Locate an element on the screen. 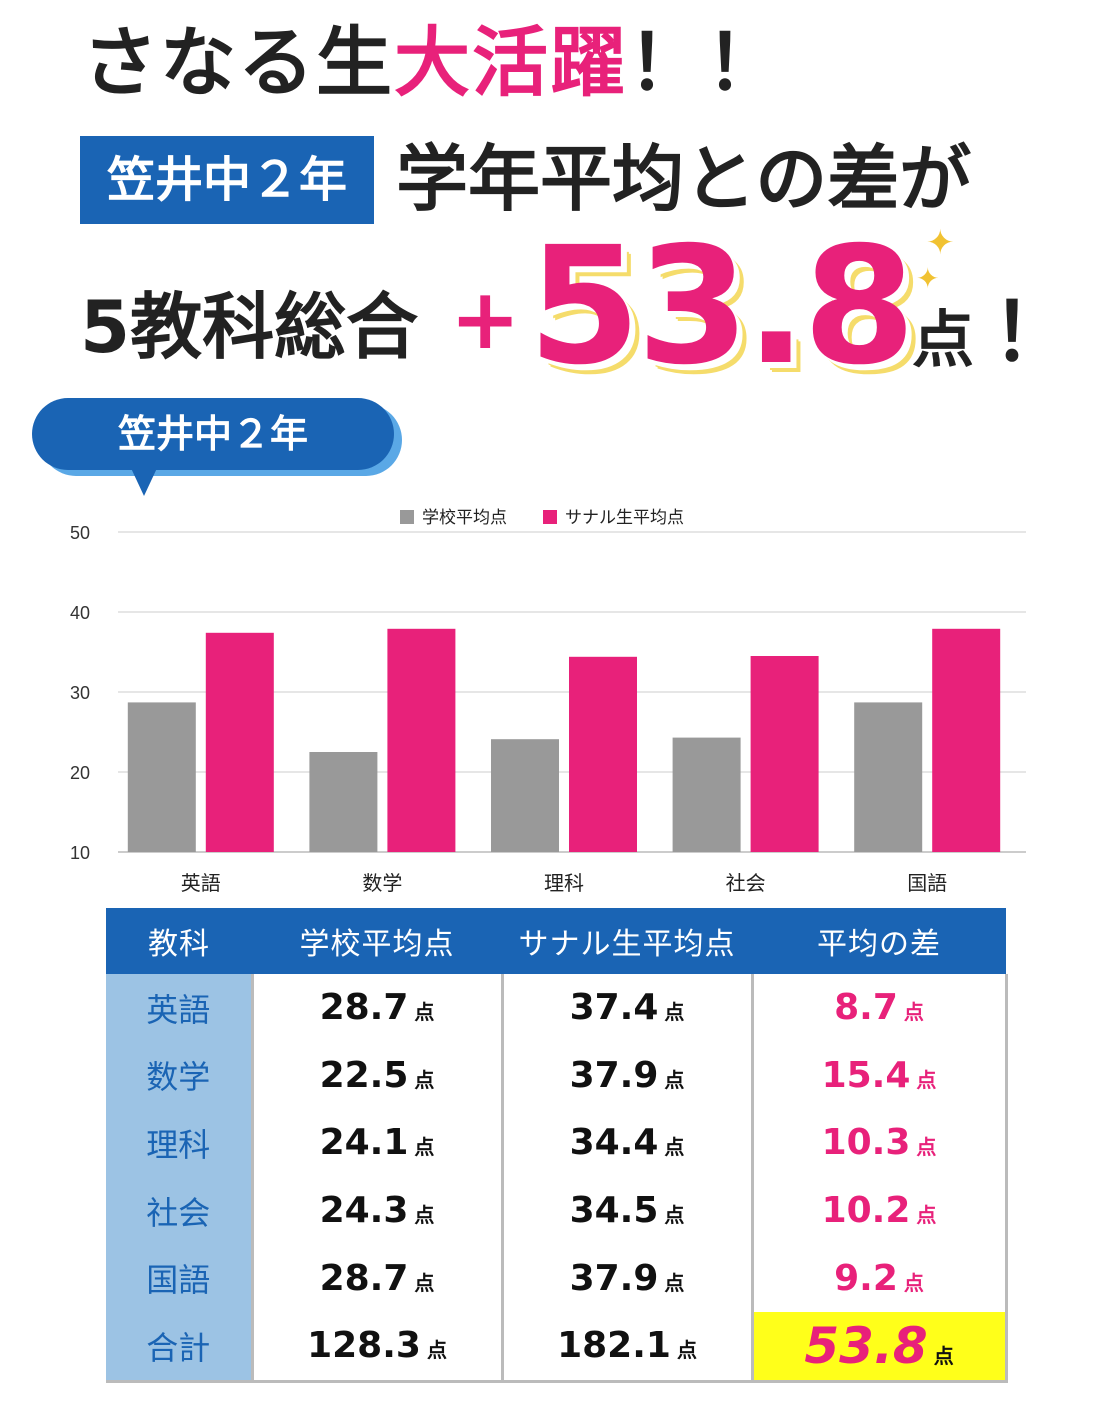 The height and width of the screenshot is (1404, 1100). table-row: 理科 24.1 点 34.4 点 10.3 点 is located at coordinates (557, 1143).